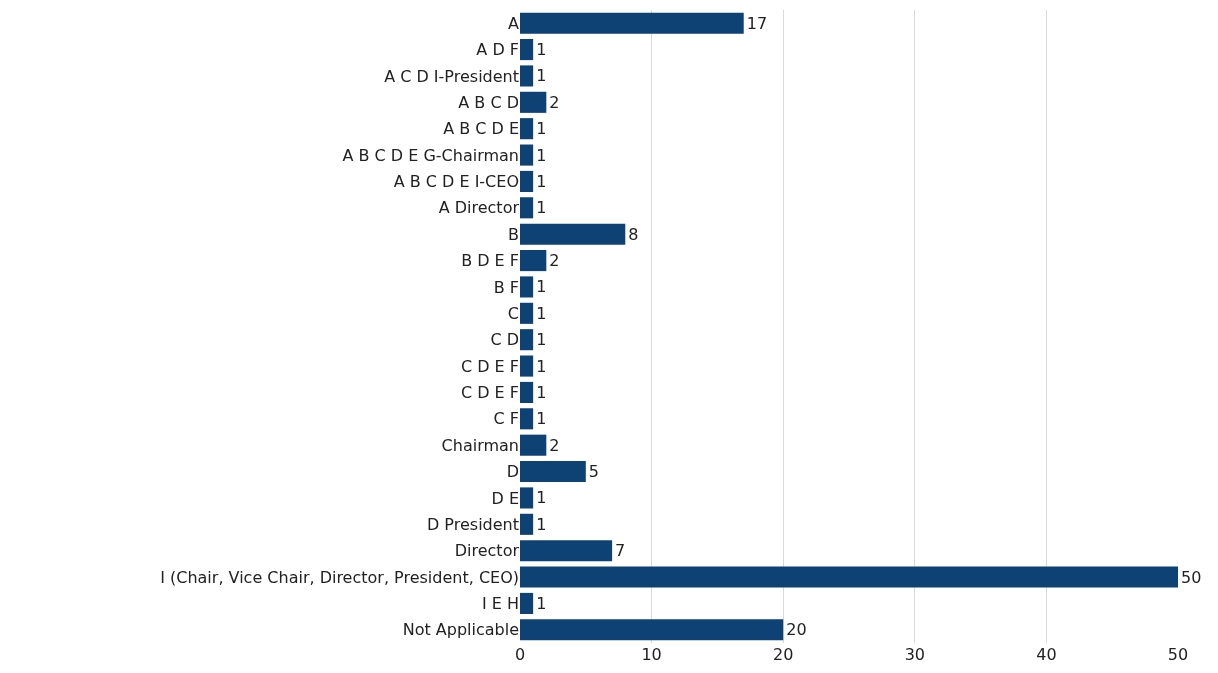  What do you see at coordinates (513, 234) in the screenshot?
I see `y-tick-label: B` at bounding box center [513, 234].